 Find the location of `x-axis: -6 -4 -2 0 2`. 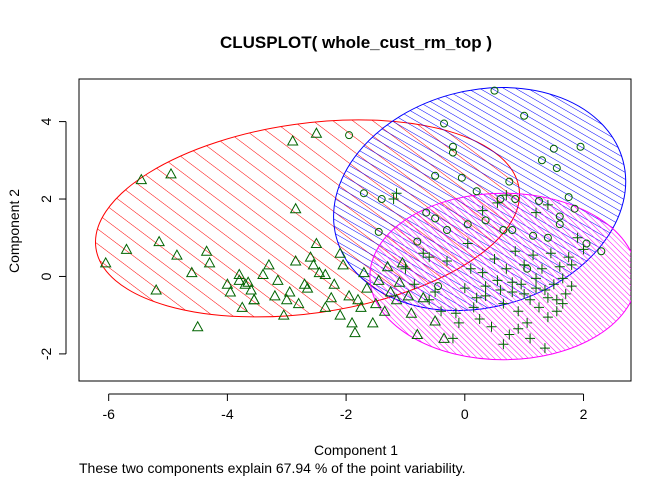

x-axis: -6 -4 -2 0 2 is located at coordinates (345, 407).